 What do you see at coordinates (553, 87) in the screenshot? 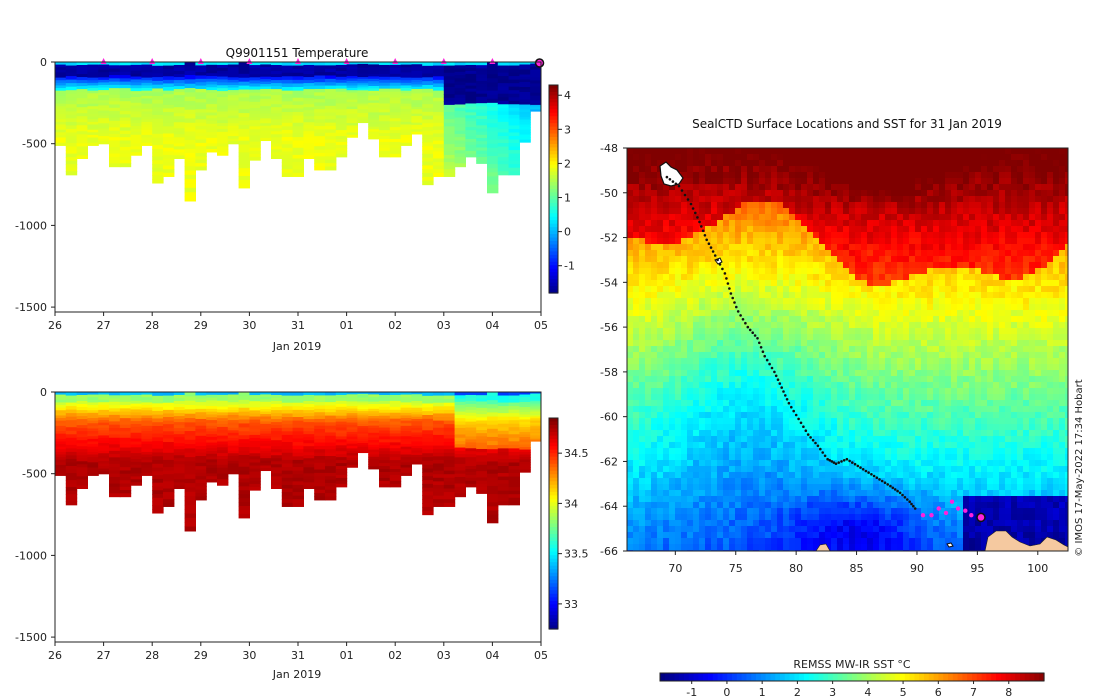
I see `temperature-colorbar-step` at bounding box center [553, 87].